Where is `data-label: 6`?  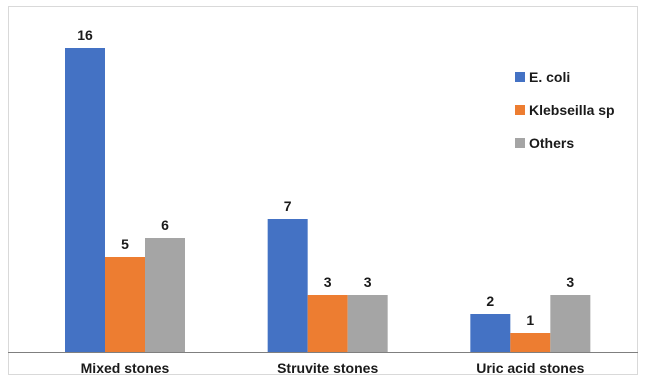
data-label: 6 is located at coordinates (165, 225).